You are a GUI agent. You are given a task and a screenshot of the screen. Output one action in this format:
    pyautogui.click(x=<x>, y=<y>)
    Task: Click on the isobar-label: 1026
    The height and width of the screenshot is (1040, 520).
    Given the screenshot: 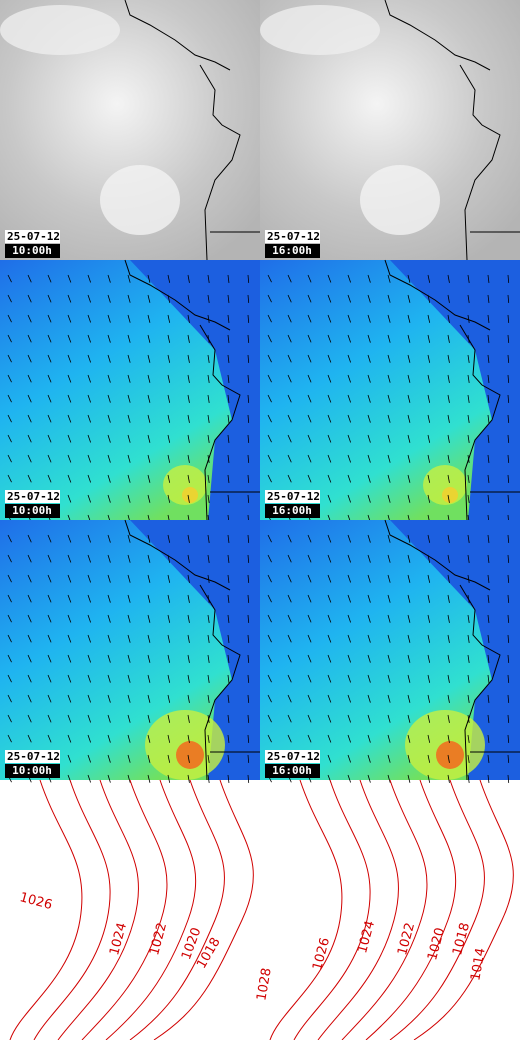 What is the action you would take?
    pyautogui.click(x=36, y=901)
    